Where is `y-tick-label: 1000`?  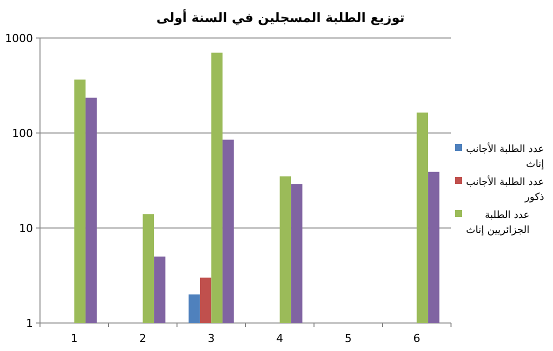 y-tick-label: 1000 is located at coordinates (19, 38).